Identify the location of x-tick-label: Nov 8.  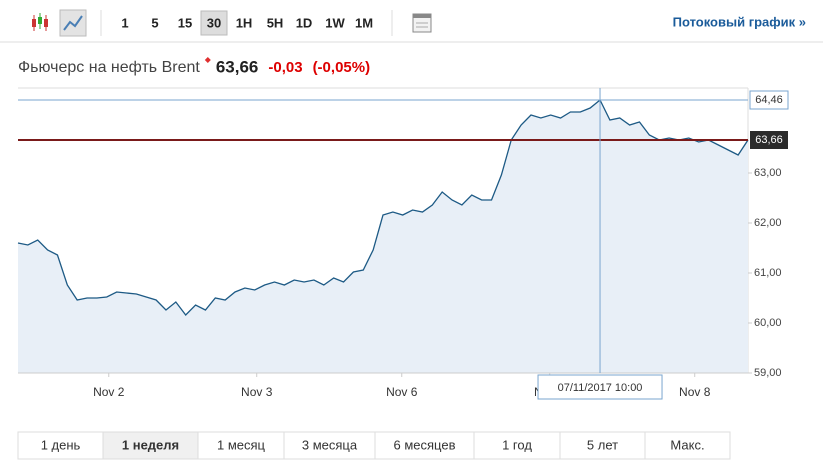
(695, 392).